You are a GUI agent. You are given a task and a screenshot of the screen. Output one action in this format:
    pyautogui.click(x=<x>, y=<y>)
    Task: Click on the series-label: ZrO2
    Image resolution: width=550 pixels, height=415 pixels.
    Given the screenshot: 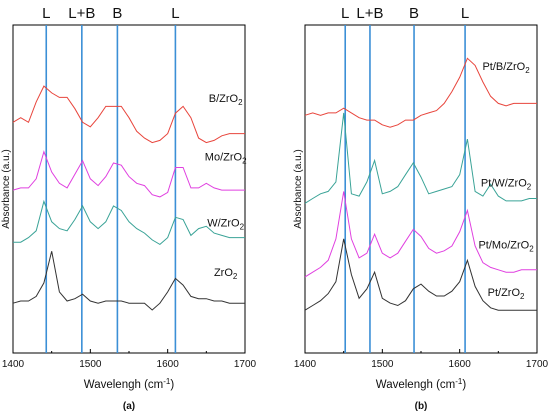 What is the action you would take?
    pyautogui.click(x=226, y=274)
    